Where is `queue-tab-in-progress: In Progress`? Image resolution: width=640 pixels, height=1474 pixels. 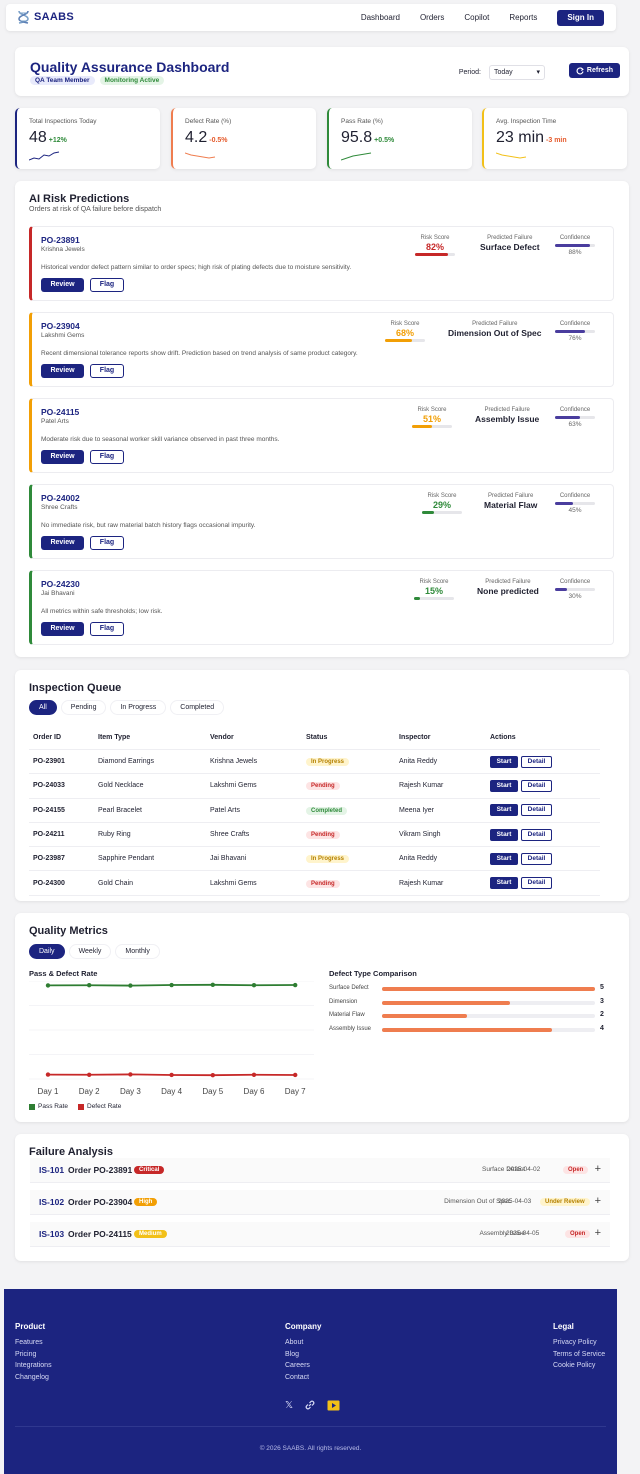
queue-tab-in-progress: In Progress is located at coordinates (138, 707).